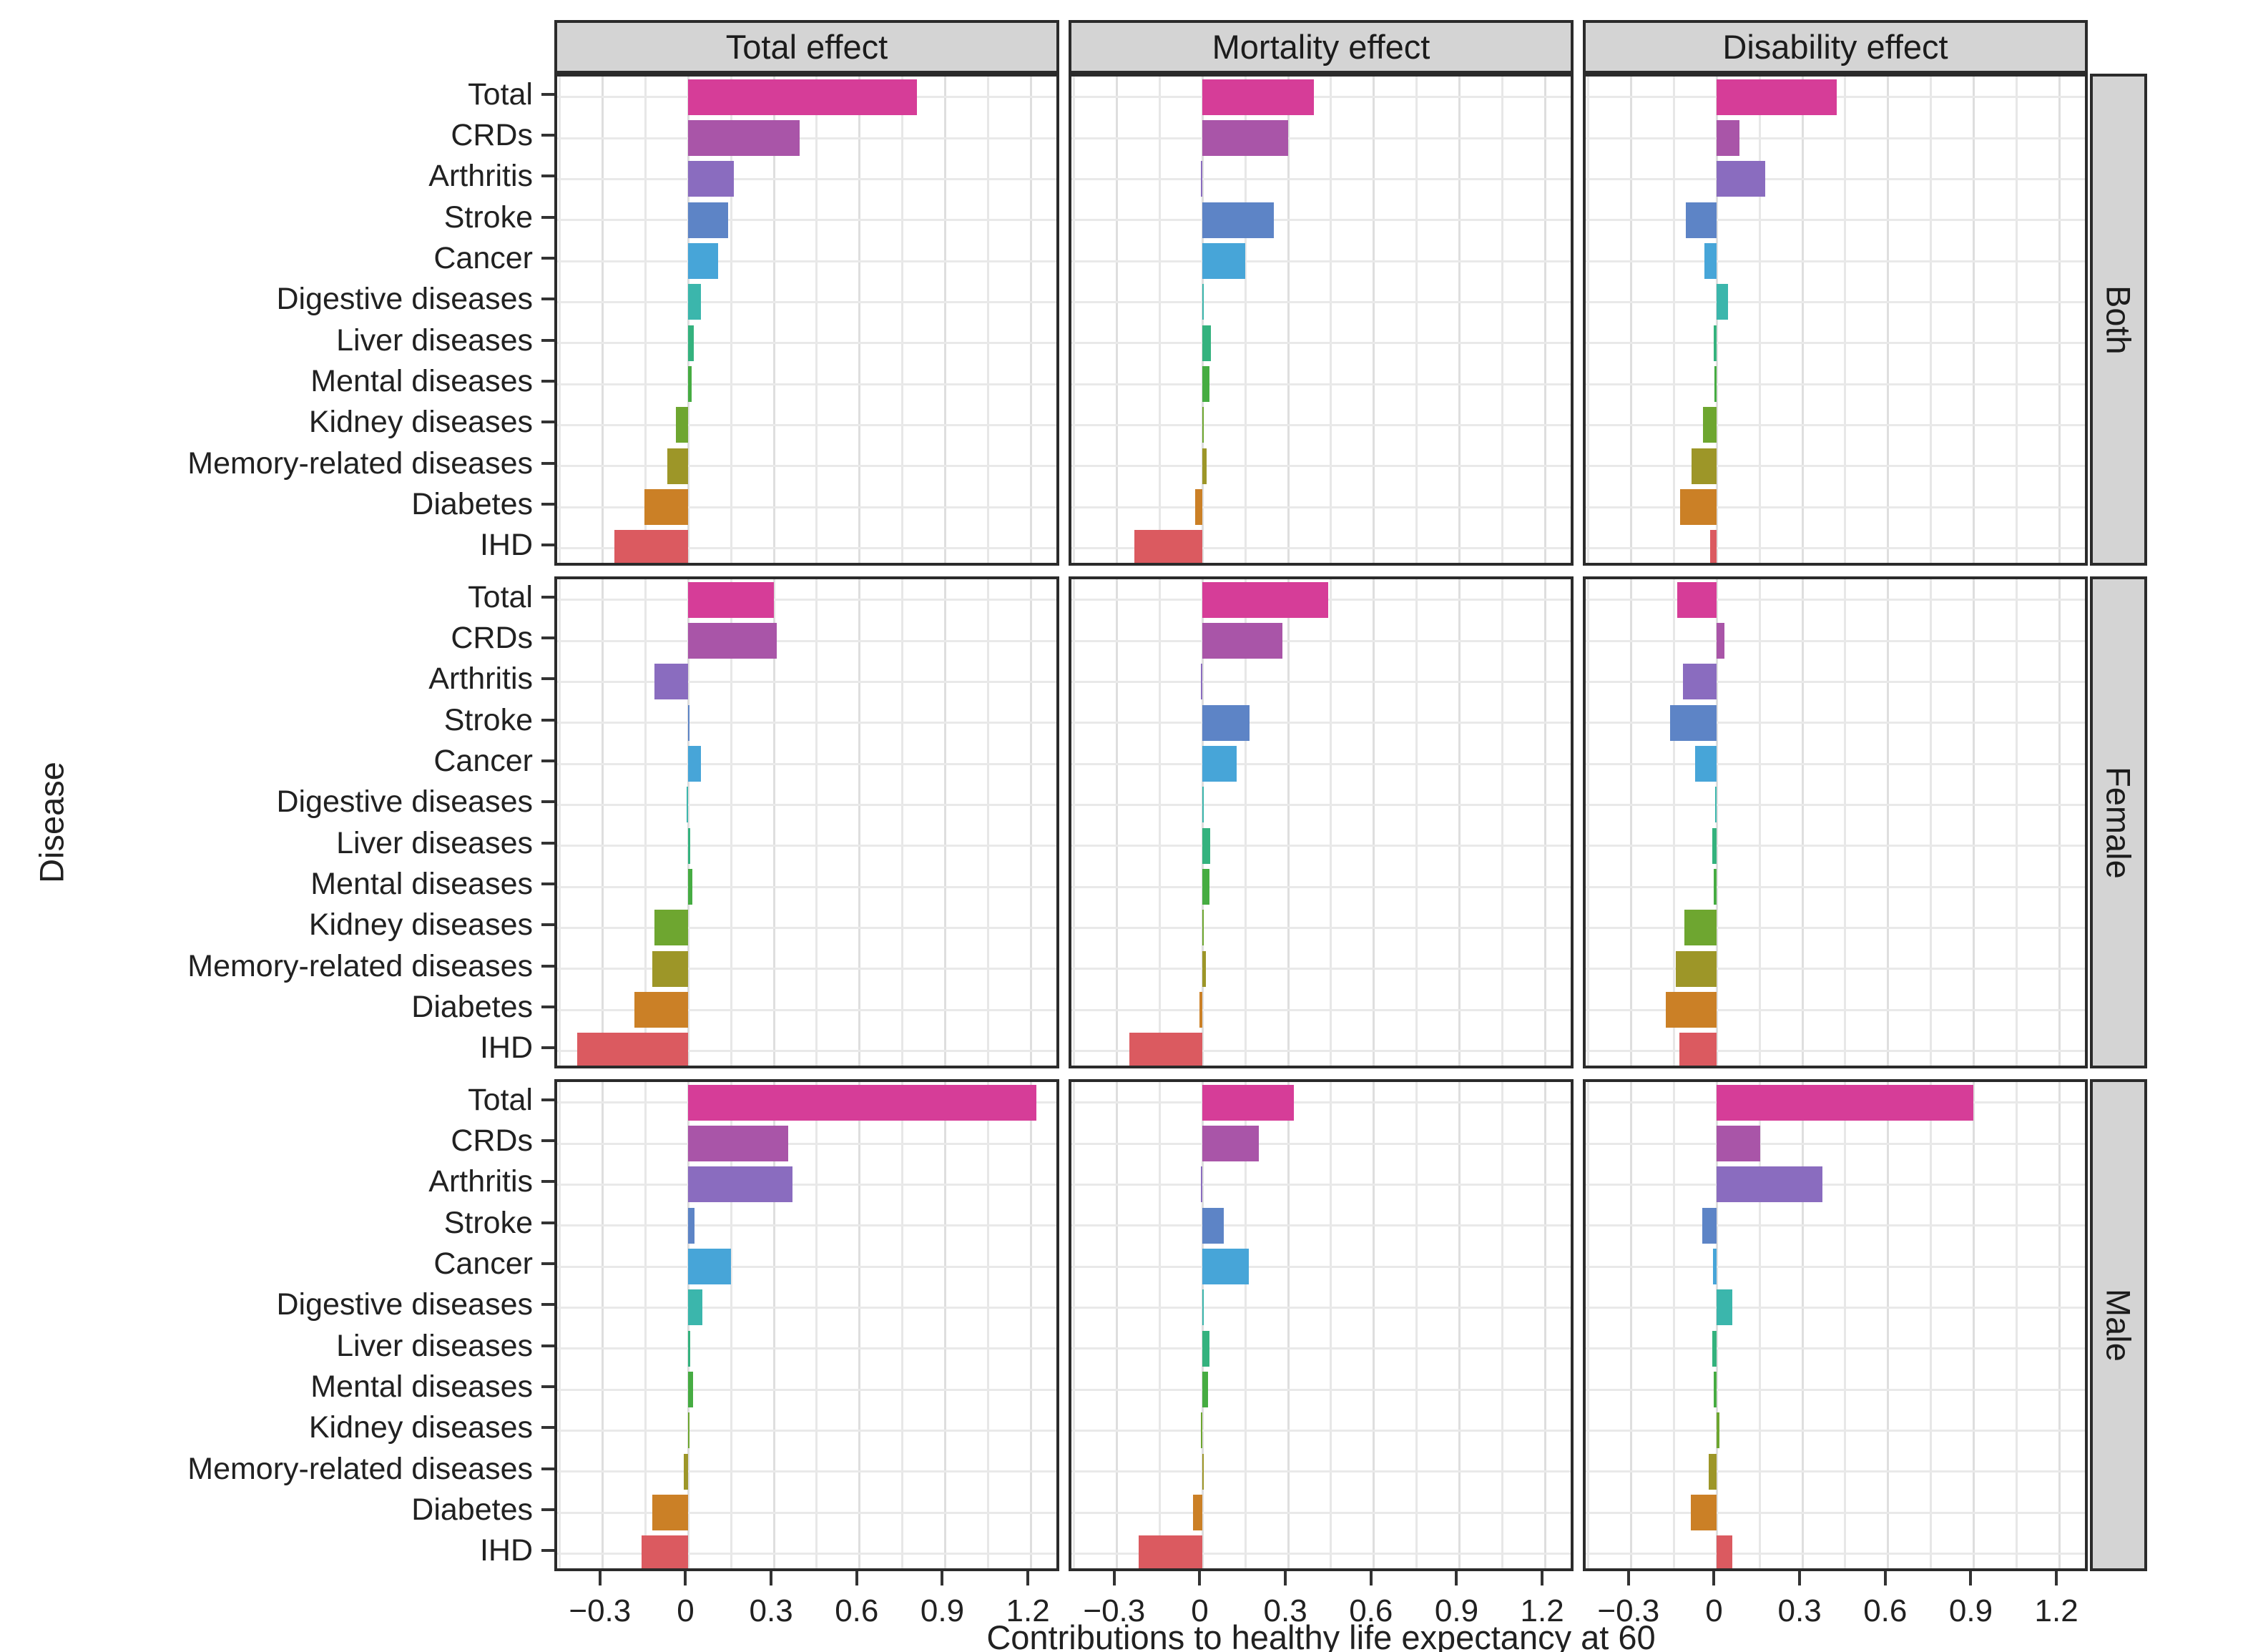  What do you see at coordinates (1203, 302) in the screenshot?
I see `bar-both-mortality-effect-digestive-diseases` at bounding box center [1203, 302].